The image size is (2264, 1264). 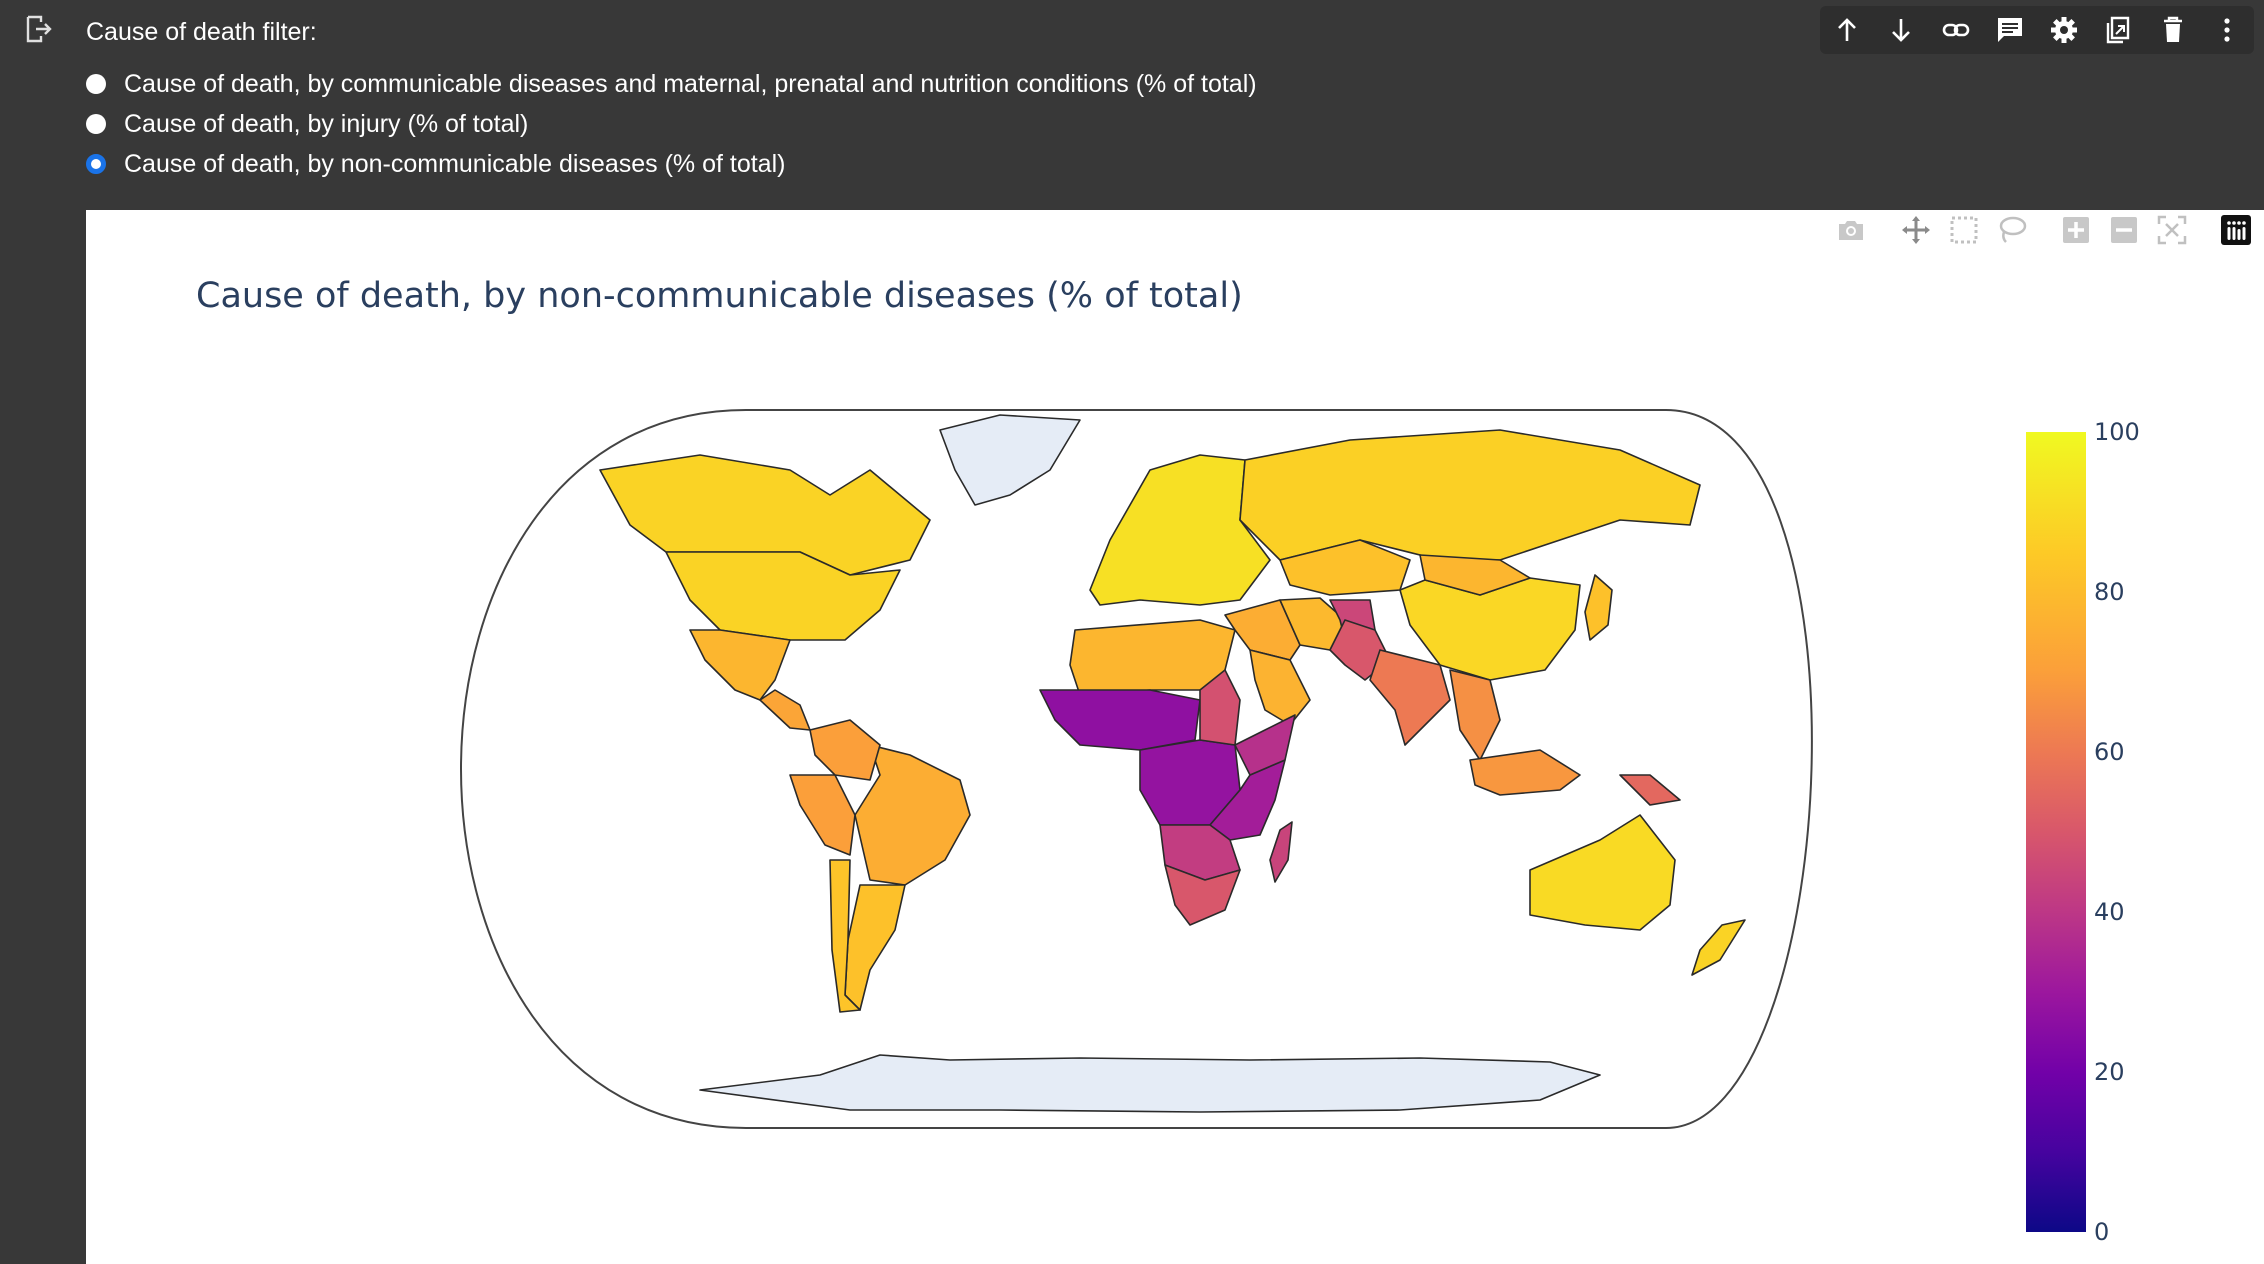 I want to click on output-gutter, so click(x=43, y=632).